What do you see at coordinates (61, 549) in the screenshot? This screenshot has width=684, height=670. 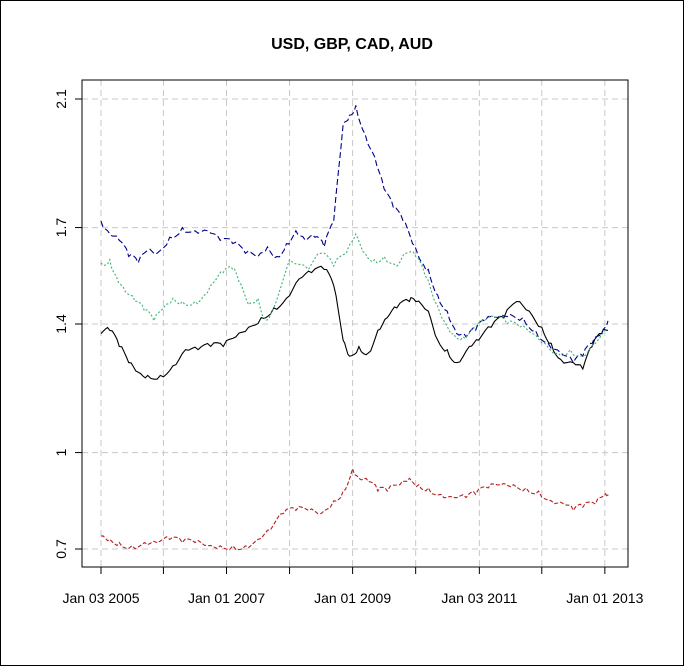 I see `y-tick-label: 0.7` at bounding box center [61, 549].